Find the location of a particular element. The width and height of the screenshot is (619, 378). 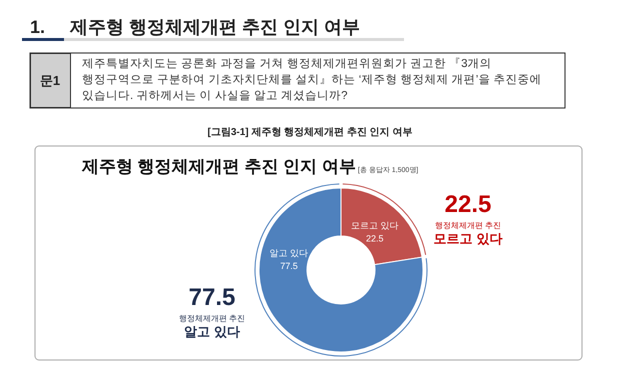

chart-title: 제주형 행정체제개편 추진 인지 여부 is located at coordinates (218, 166).